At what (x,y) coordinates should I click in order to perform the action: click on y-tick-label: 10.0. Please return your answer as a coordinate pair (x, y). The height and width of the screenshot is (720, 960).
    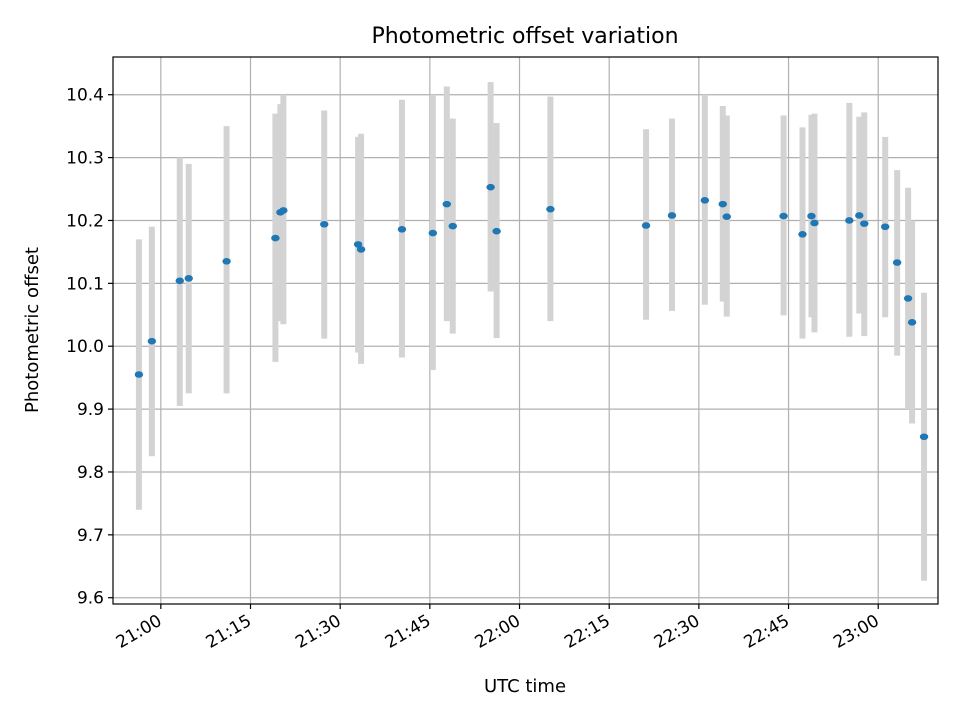
    Looking at the image, I should click on (85, 347).